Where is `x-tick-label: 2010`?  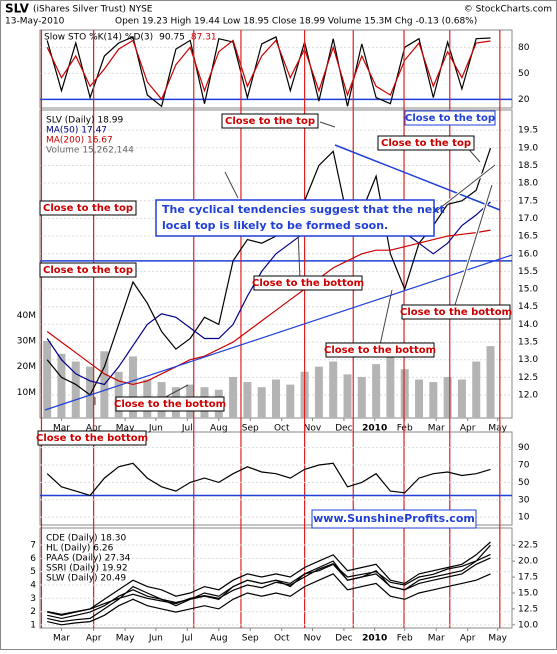
x-tick-label: 2010 is located at coordinates (374, 639).